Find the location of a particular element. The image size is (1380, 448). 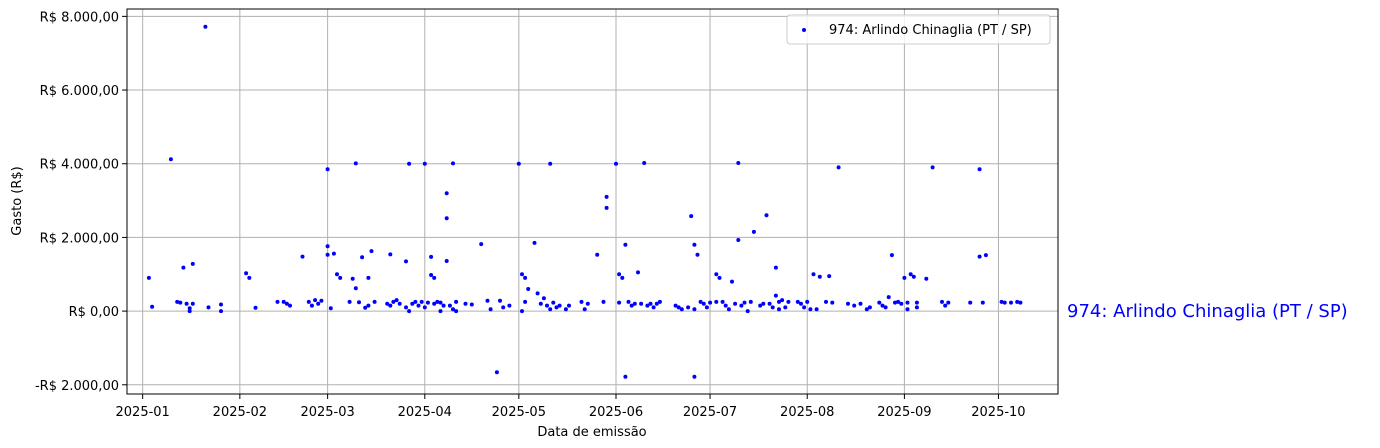

x-tick-label: 2025-04 is located at coordinates (425, 412).